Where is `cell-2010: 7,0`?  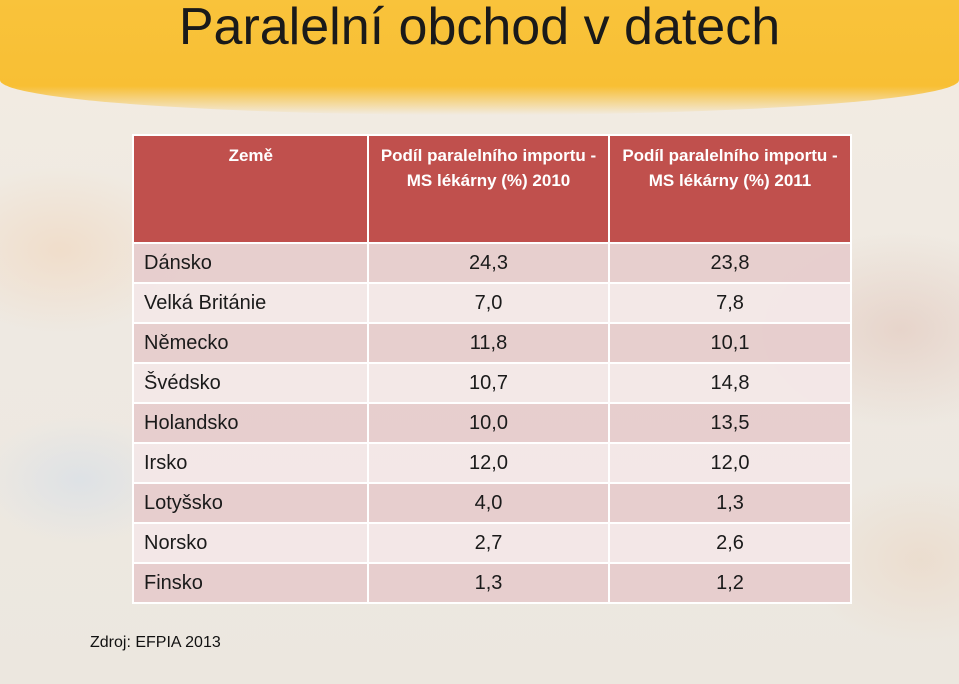 cell-2010: 7,0 is located at coordinates (488, 303).